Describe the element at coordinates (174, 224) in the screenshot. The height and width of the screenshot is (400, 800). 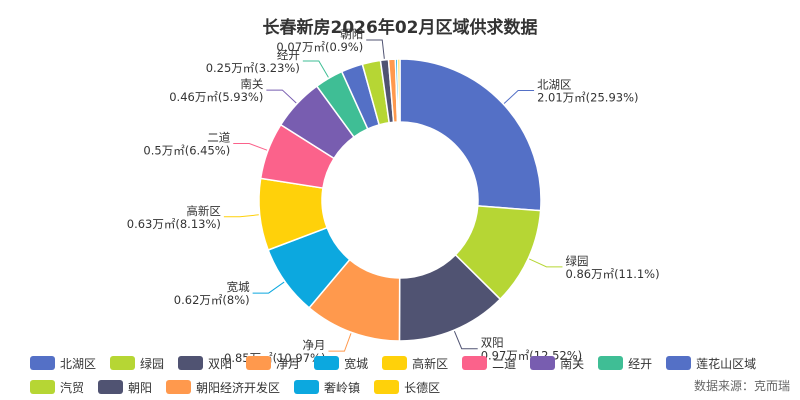
I see `slice-label-5-1: 0.63万㎡(8.13%)` at that location.